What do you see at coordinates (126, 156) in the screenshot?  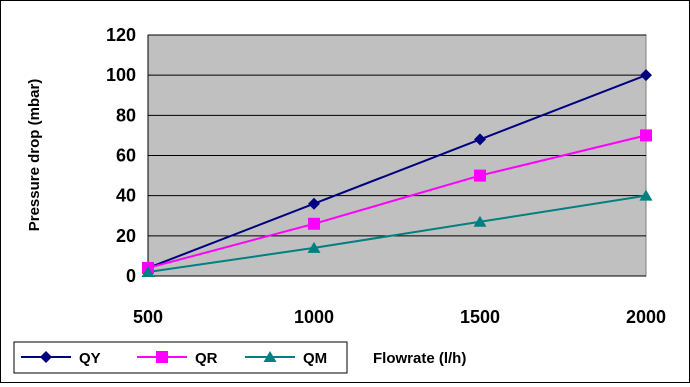 I see `y-tick-label: 60` at bounding box center [126, 156].